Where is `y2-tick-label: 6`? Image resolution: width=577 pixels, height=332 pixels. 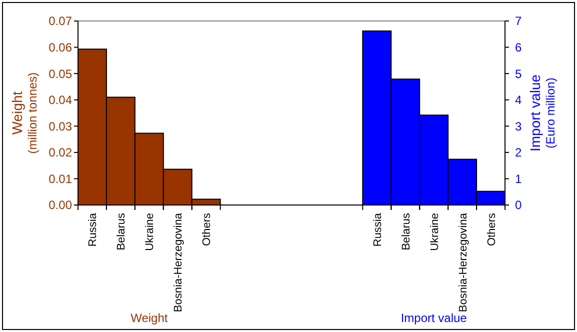 y2-tick-label: 6 is located at coordinates (518, 47).